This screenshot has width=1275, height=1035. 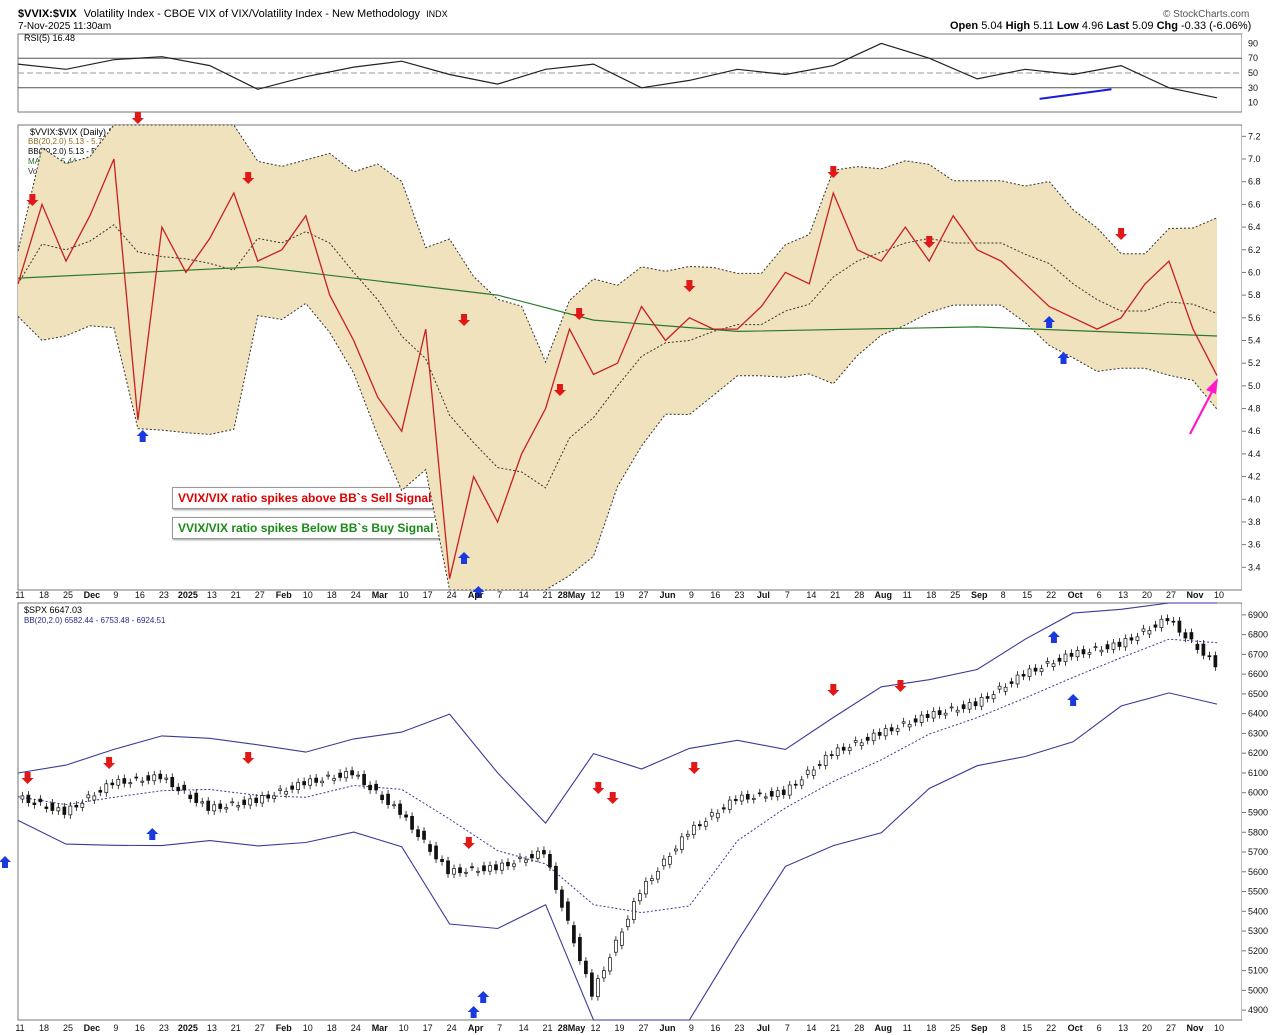 What do you see at coordinates (1258, 852) in the screenshot?
I see `spx-tick-label: 5700` at bounding box center [1258, 852].